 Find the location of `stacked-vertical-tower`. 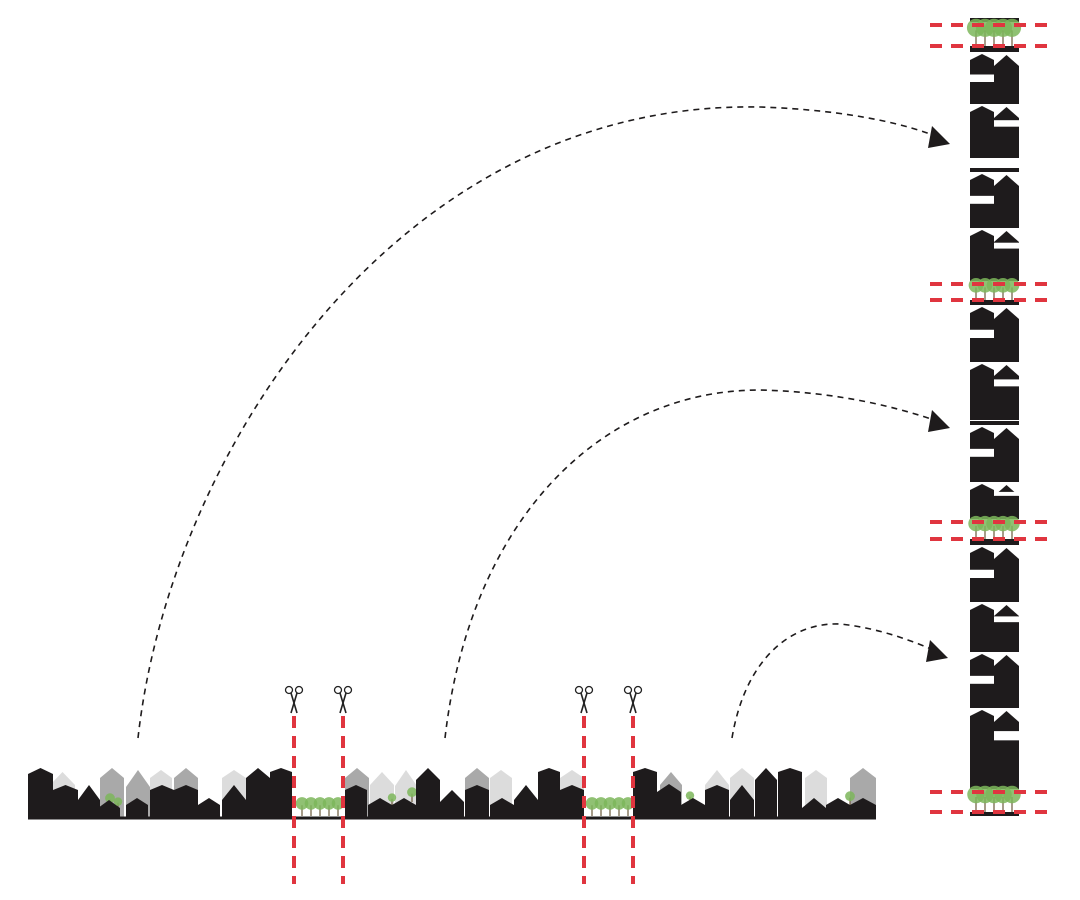

stacked-vertical-tower is located at coordinates (993, 417).